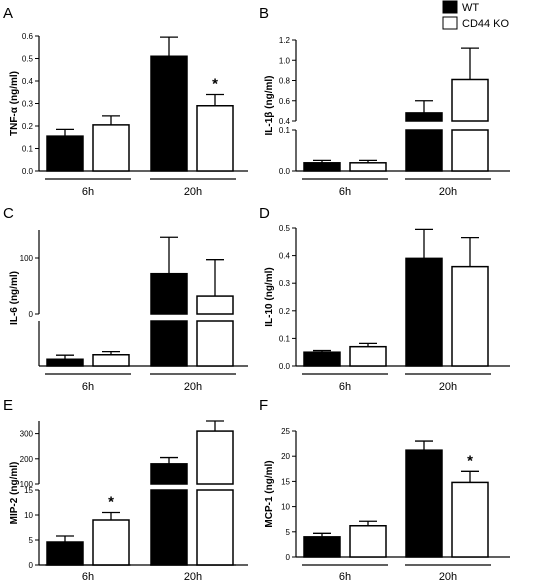 The width and height of the screenshot is (560, 583). I want to click on y-tick-label: 300, so click(27, 434).